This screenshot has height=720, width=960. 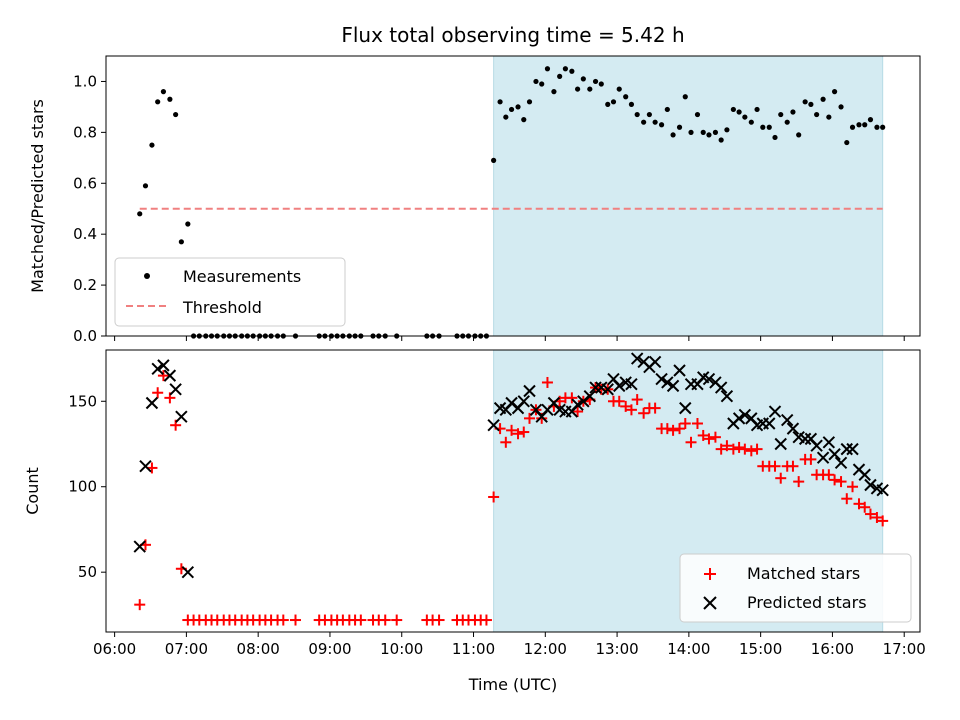 I want to click on xtick-label: 16:00, so click(x=832, y=649).